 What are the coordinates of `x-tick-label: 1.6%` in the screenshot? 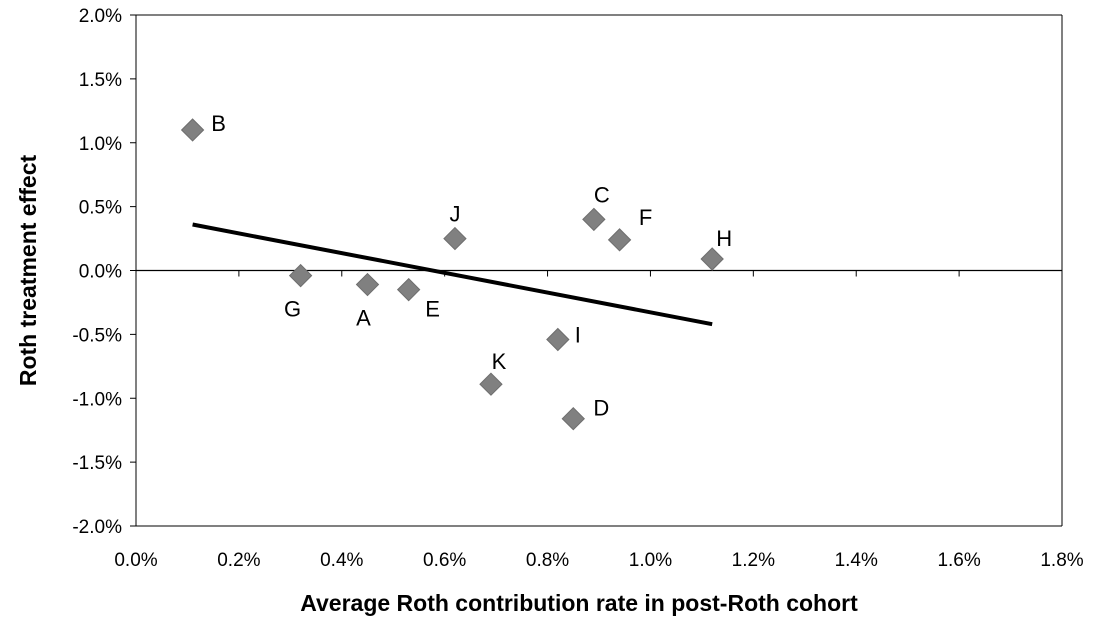 It's located at (958, 560).